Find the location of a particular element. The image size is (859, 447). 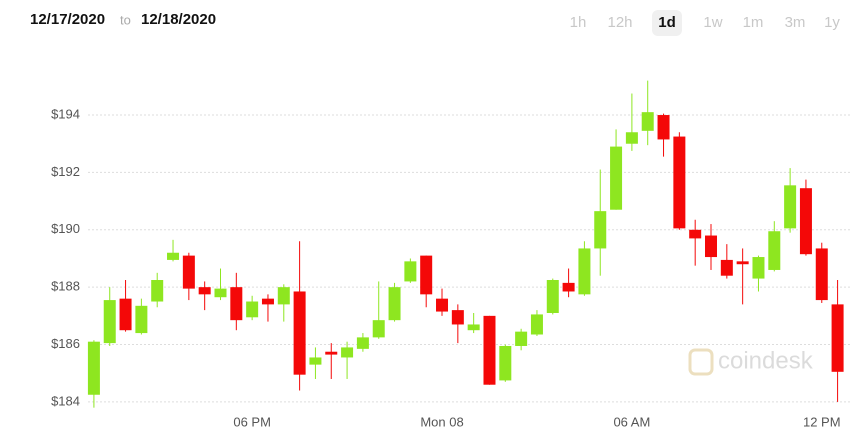

y-tick-label: $190 is located at coordinates (65, 228).